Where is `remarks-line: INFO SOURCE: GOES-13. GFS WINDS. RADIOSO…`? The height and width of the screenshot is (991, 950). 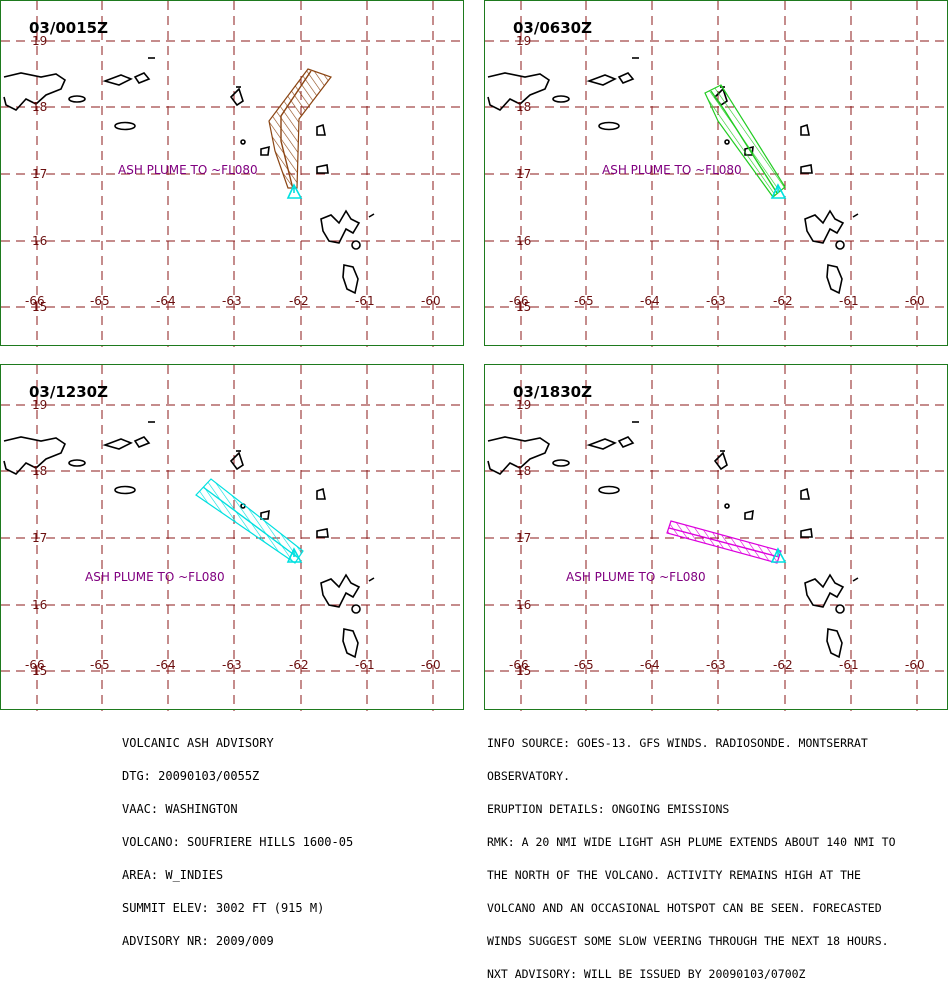
remarks-line: INFO SOURCE: GOES-13. GFS WINDS. RADIOSO… is located at coordinates (677, 743).